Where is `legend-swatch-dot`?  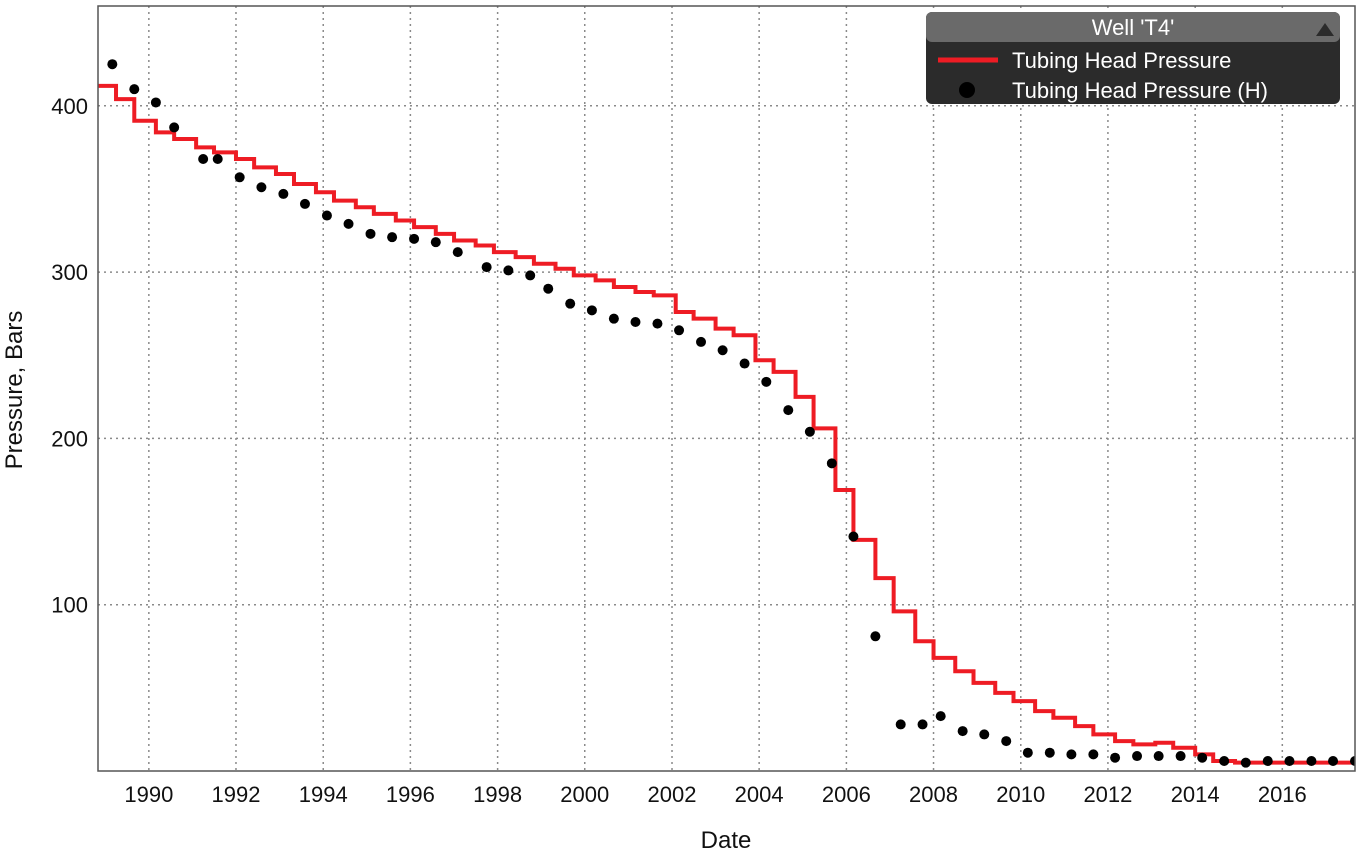 legend-swatch-dot is located at coordinates (967, 90).